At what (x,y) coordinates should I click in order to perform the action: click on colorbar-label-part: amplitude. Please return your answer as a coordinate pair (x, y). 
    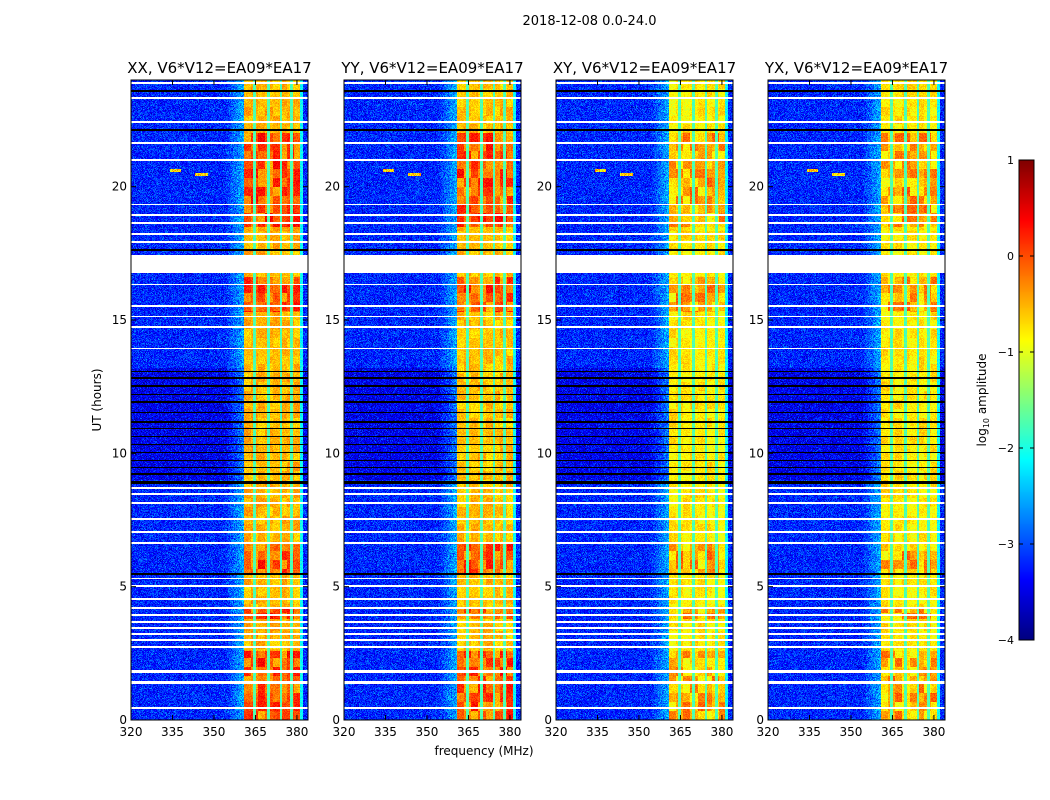
    Looking at the image, I should click on (982, 386).